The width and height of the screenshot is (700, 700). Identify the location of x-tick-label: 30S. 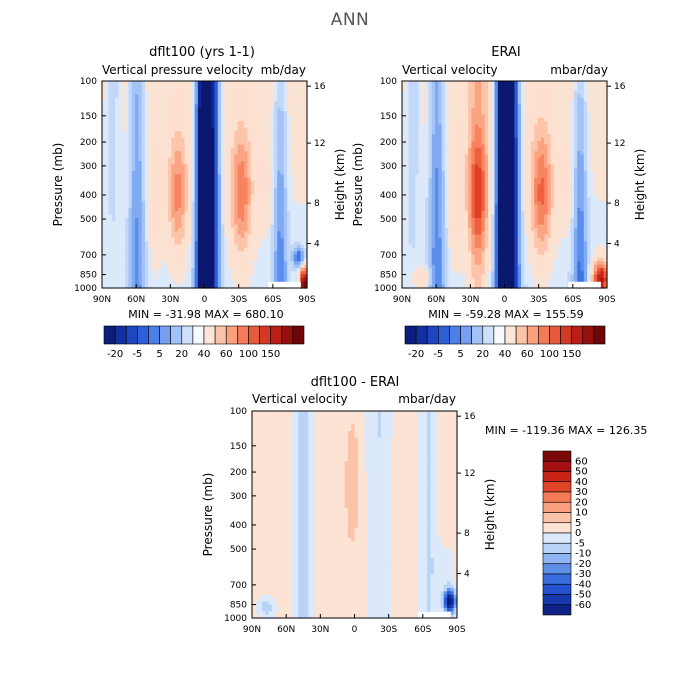
(238, 300).